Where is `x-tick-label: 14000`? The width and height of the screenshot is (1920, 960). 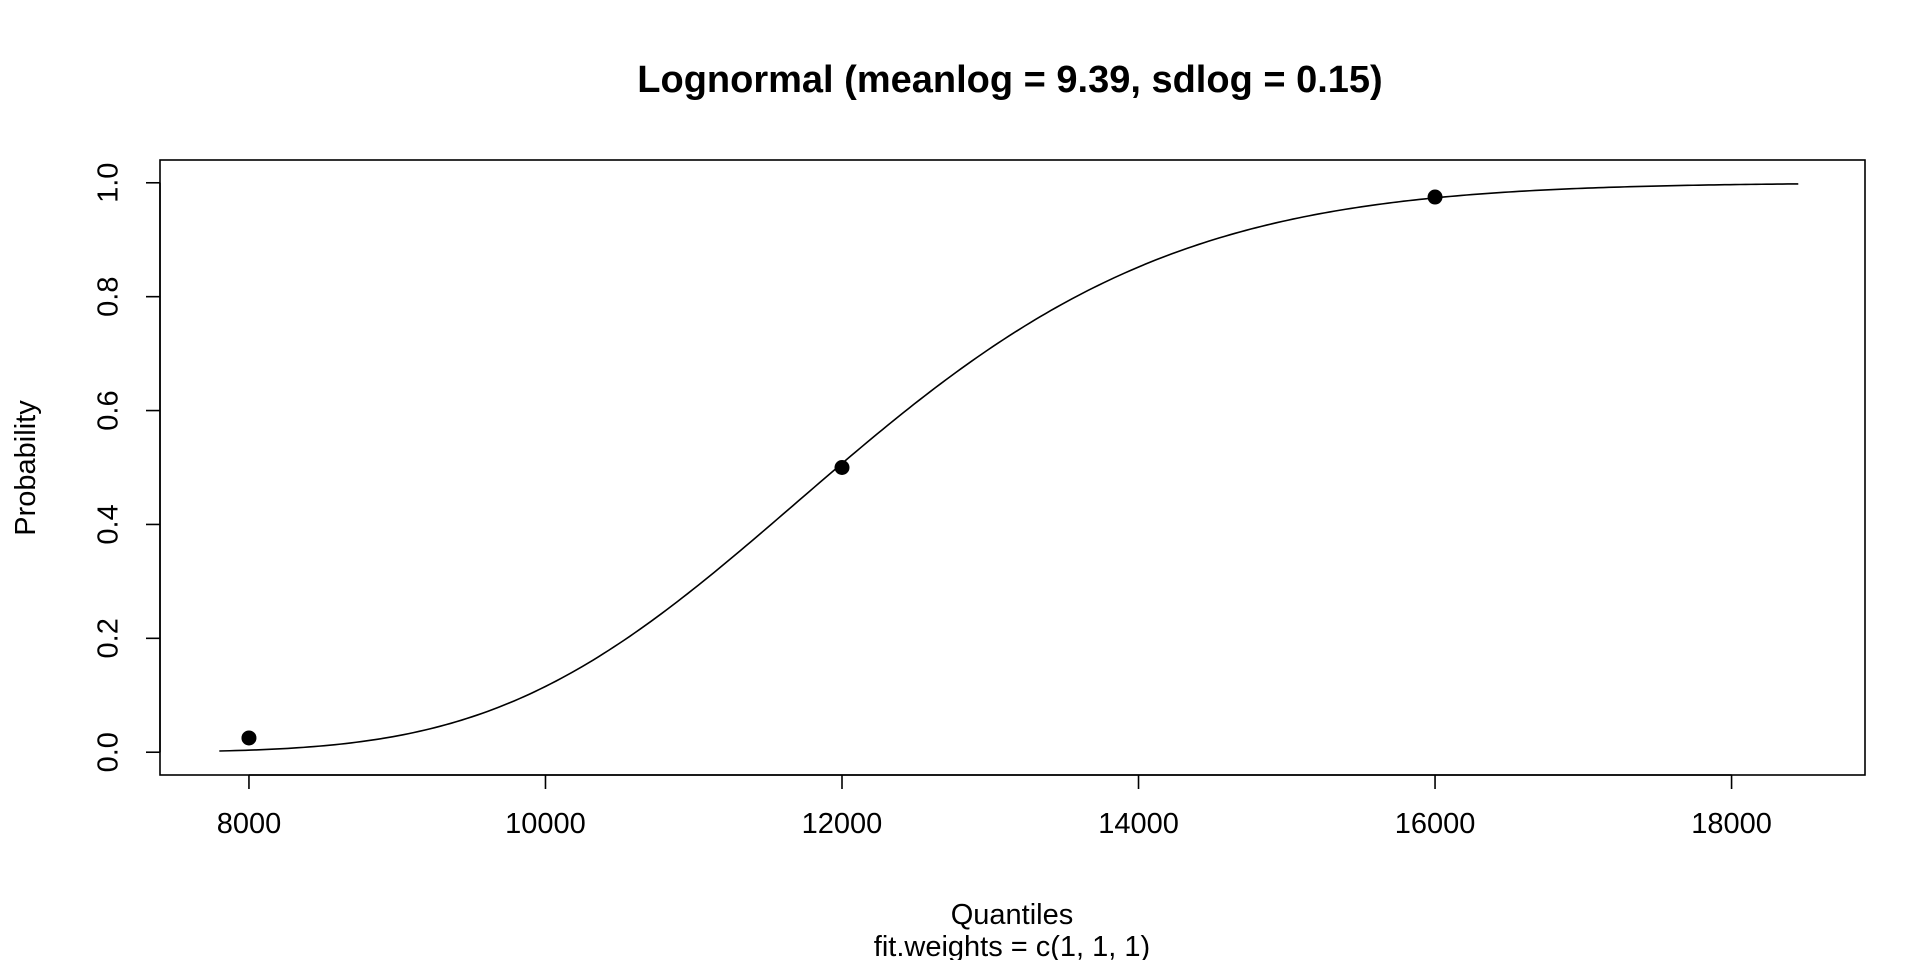 x-tick-label: 14000 is located at coordinates (1138, 824).